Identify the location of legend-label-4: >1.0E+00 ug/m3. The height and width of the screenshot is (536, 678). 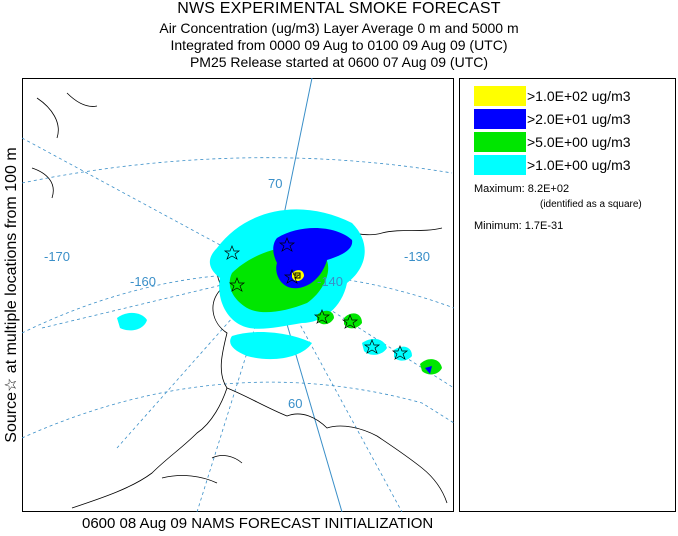
(579, 165).